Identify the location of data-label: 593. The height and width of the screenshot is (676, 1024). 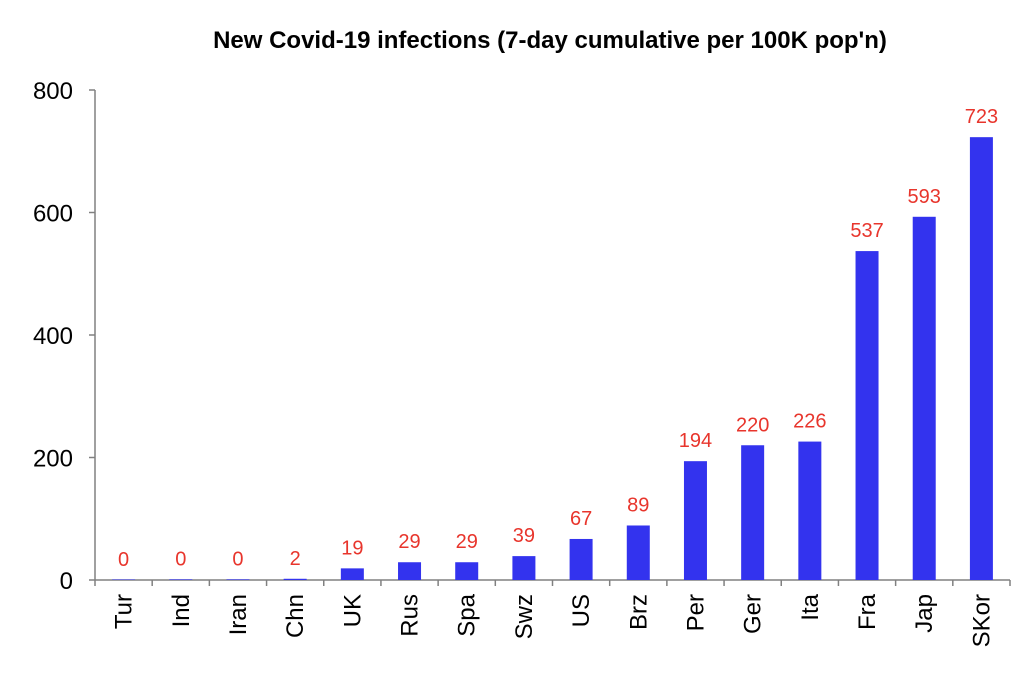
(924, 197).